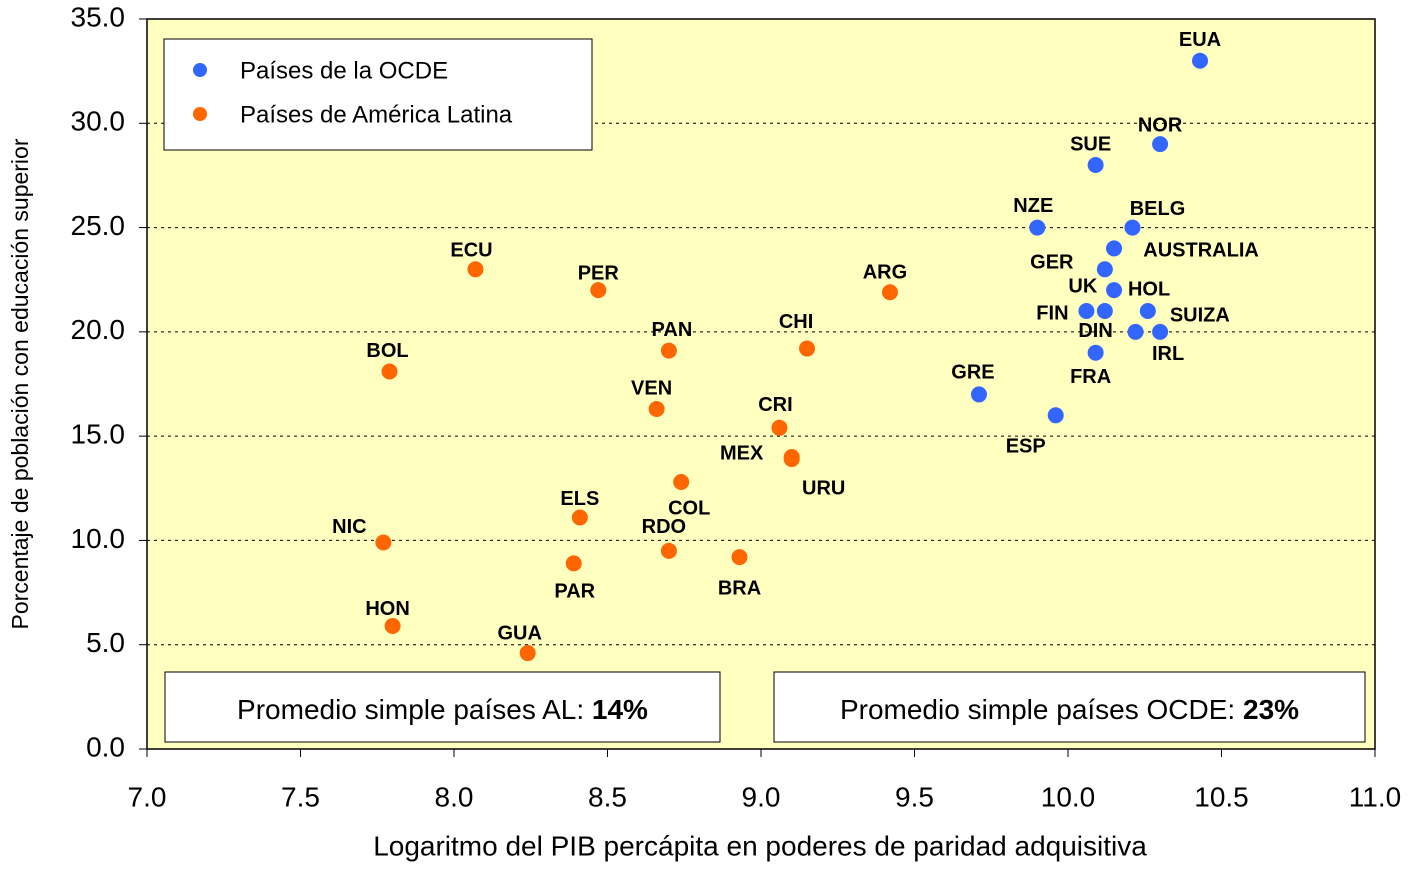 The height and width of the screenshot is (877, 1416). Describe the element at coordinates (885, 273) in the screenshot. I see `point-label: ARG` at that location.